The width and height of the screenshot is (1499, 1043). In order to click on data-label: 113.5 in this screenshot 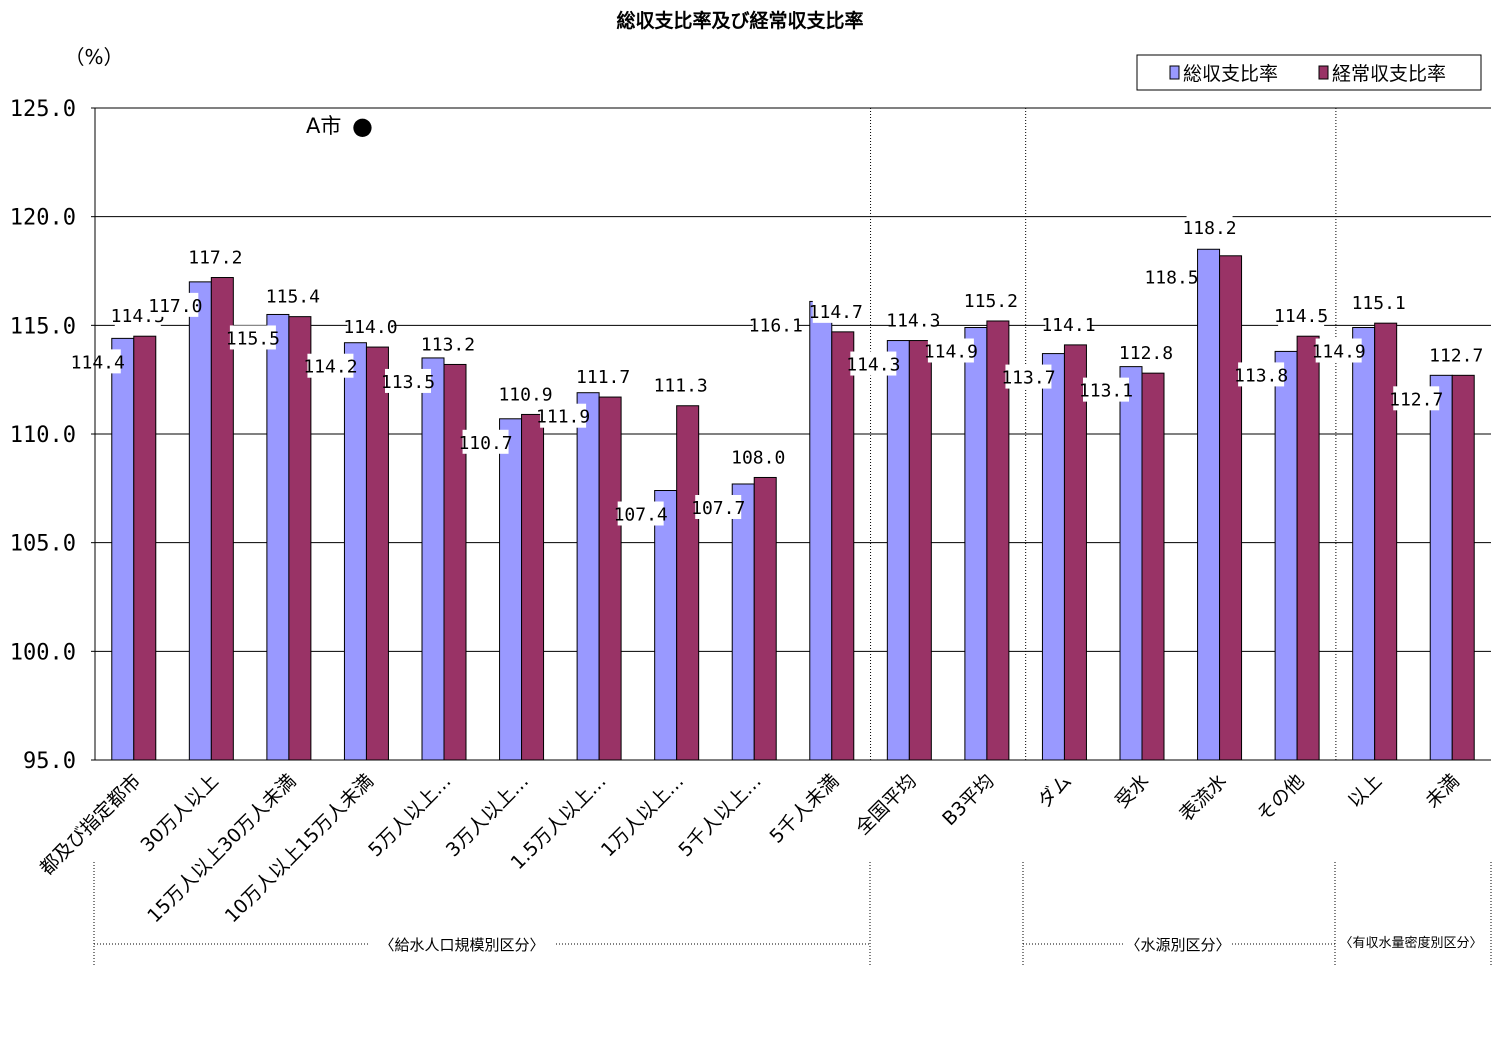, I will do `click(408, 382)`.